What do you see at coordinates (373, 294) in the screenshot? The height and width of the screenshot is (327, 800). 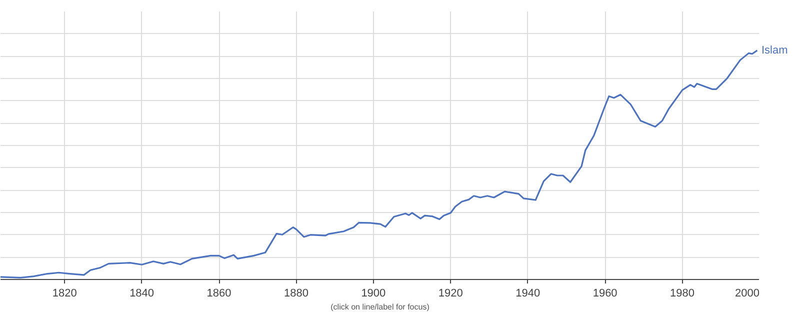 I see `x-tick-label: 1900` at bounding box center [373, 294].